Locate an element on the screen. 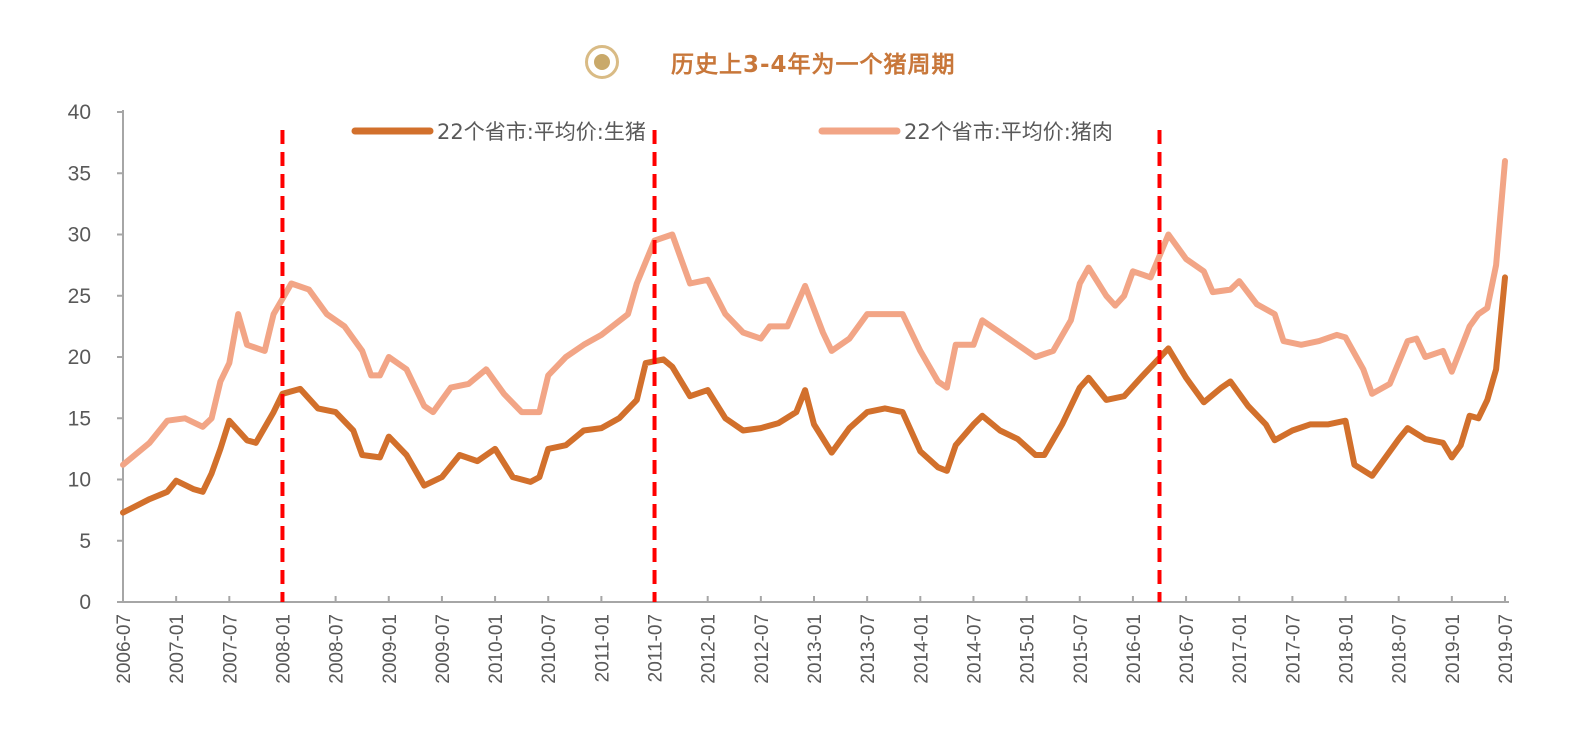 This screenshot has height=738, width=1590. x-tick-label: 2009-01 is located at coordinates (390, 649).